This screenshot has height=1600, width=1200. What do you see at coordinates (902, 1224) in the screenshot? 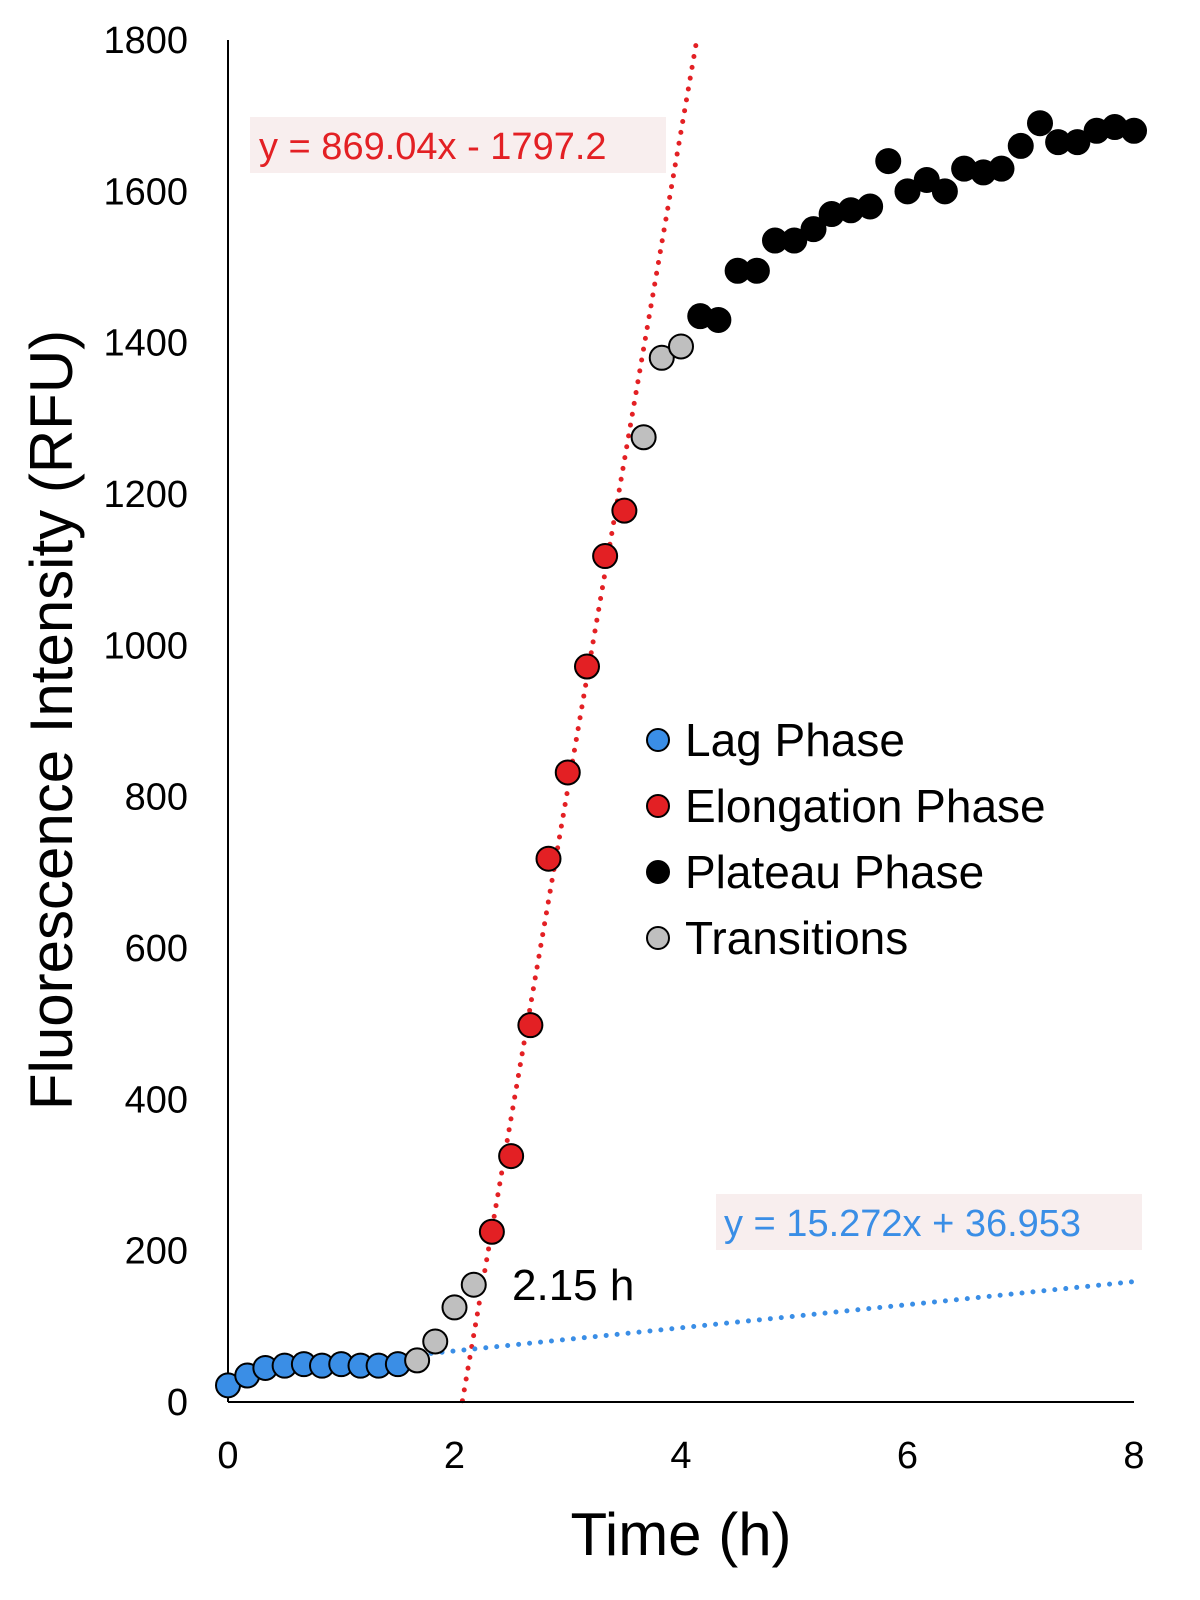
I see `blue-equation-label: y = 15.272x + 36.953` at bounding box center [902, 1224].